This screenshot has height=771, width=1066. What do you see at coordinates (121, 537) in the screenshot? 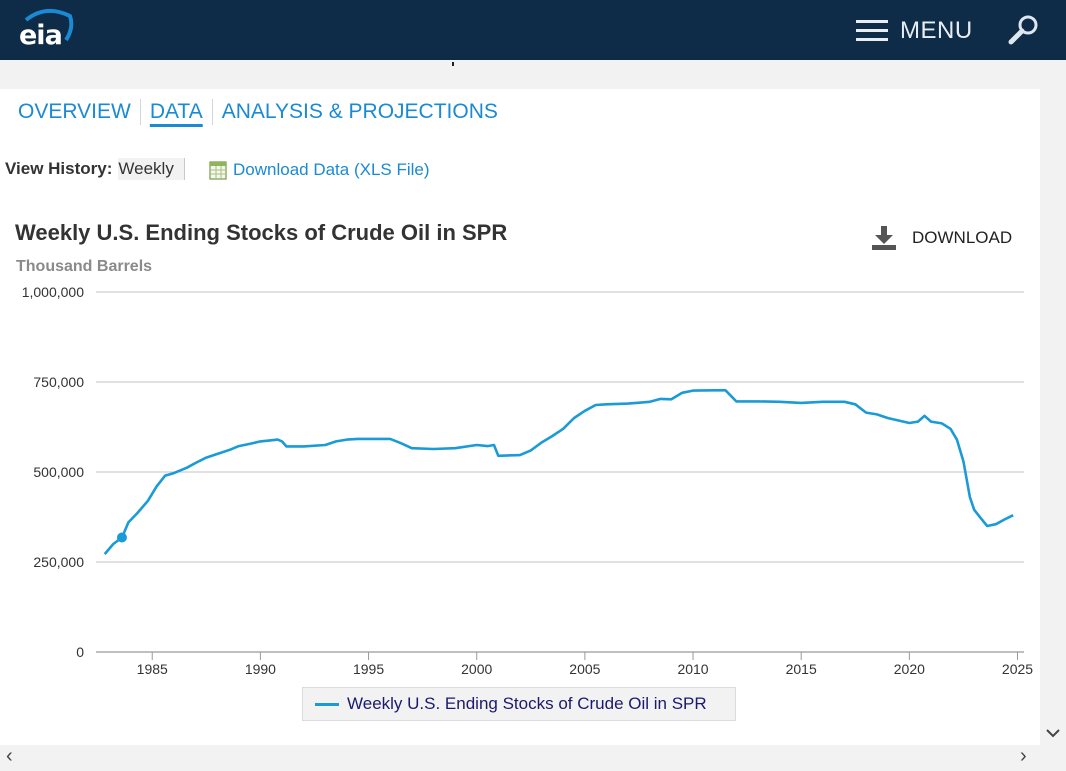
I see `data-point` at bounding box center [121, 537].